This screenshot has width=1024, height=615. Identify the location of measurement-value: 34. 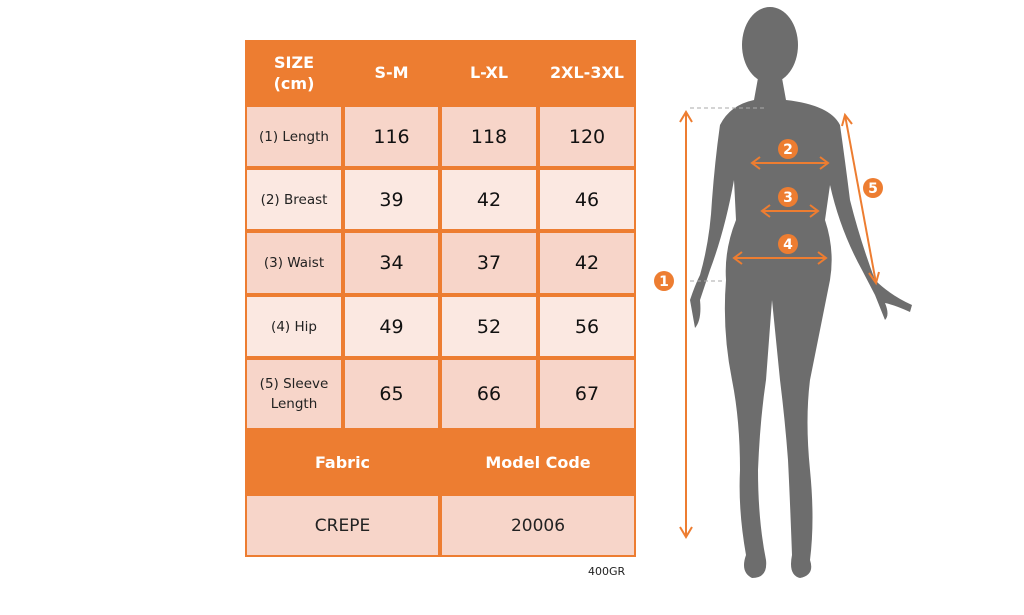
(391, 263).